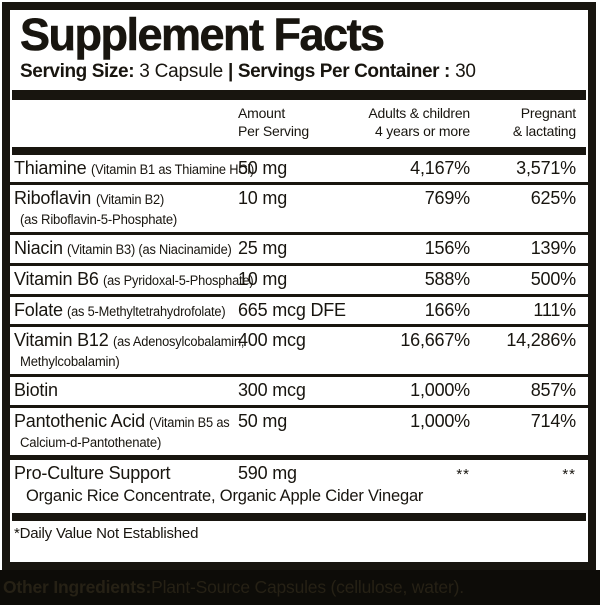 The image size is (600, 605). I want to click on table-row-main-line: Riboflavin (Vitamin B2) 10 mg 769% 625%, so click(299, 199).